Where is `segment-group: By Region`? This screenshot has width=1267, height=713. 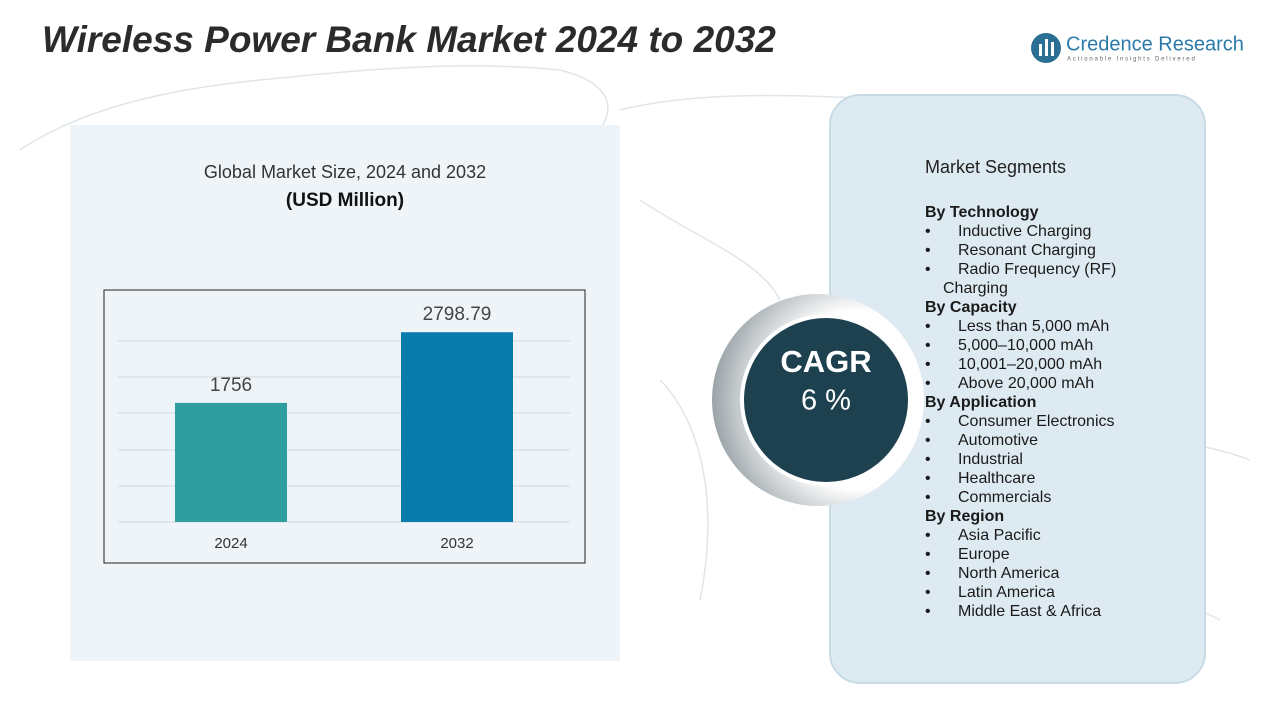 segment-group: By Region is located at coordinates (965, 516).